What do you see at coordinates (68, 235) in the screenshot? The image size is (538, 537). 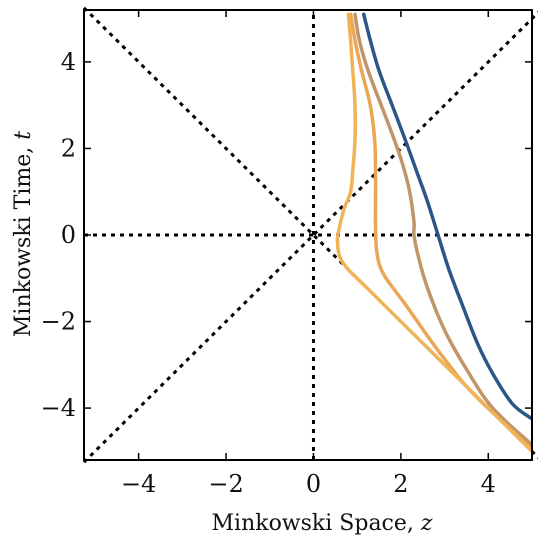 I see `y-tick-label: 0` at bounding box center [68, 235].